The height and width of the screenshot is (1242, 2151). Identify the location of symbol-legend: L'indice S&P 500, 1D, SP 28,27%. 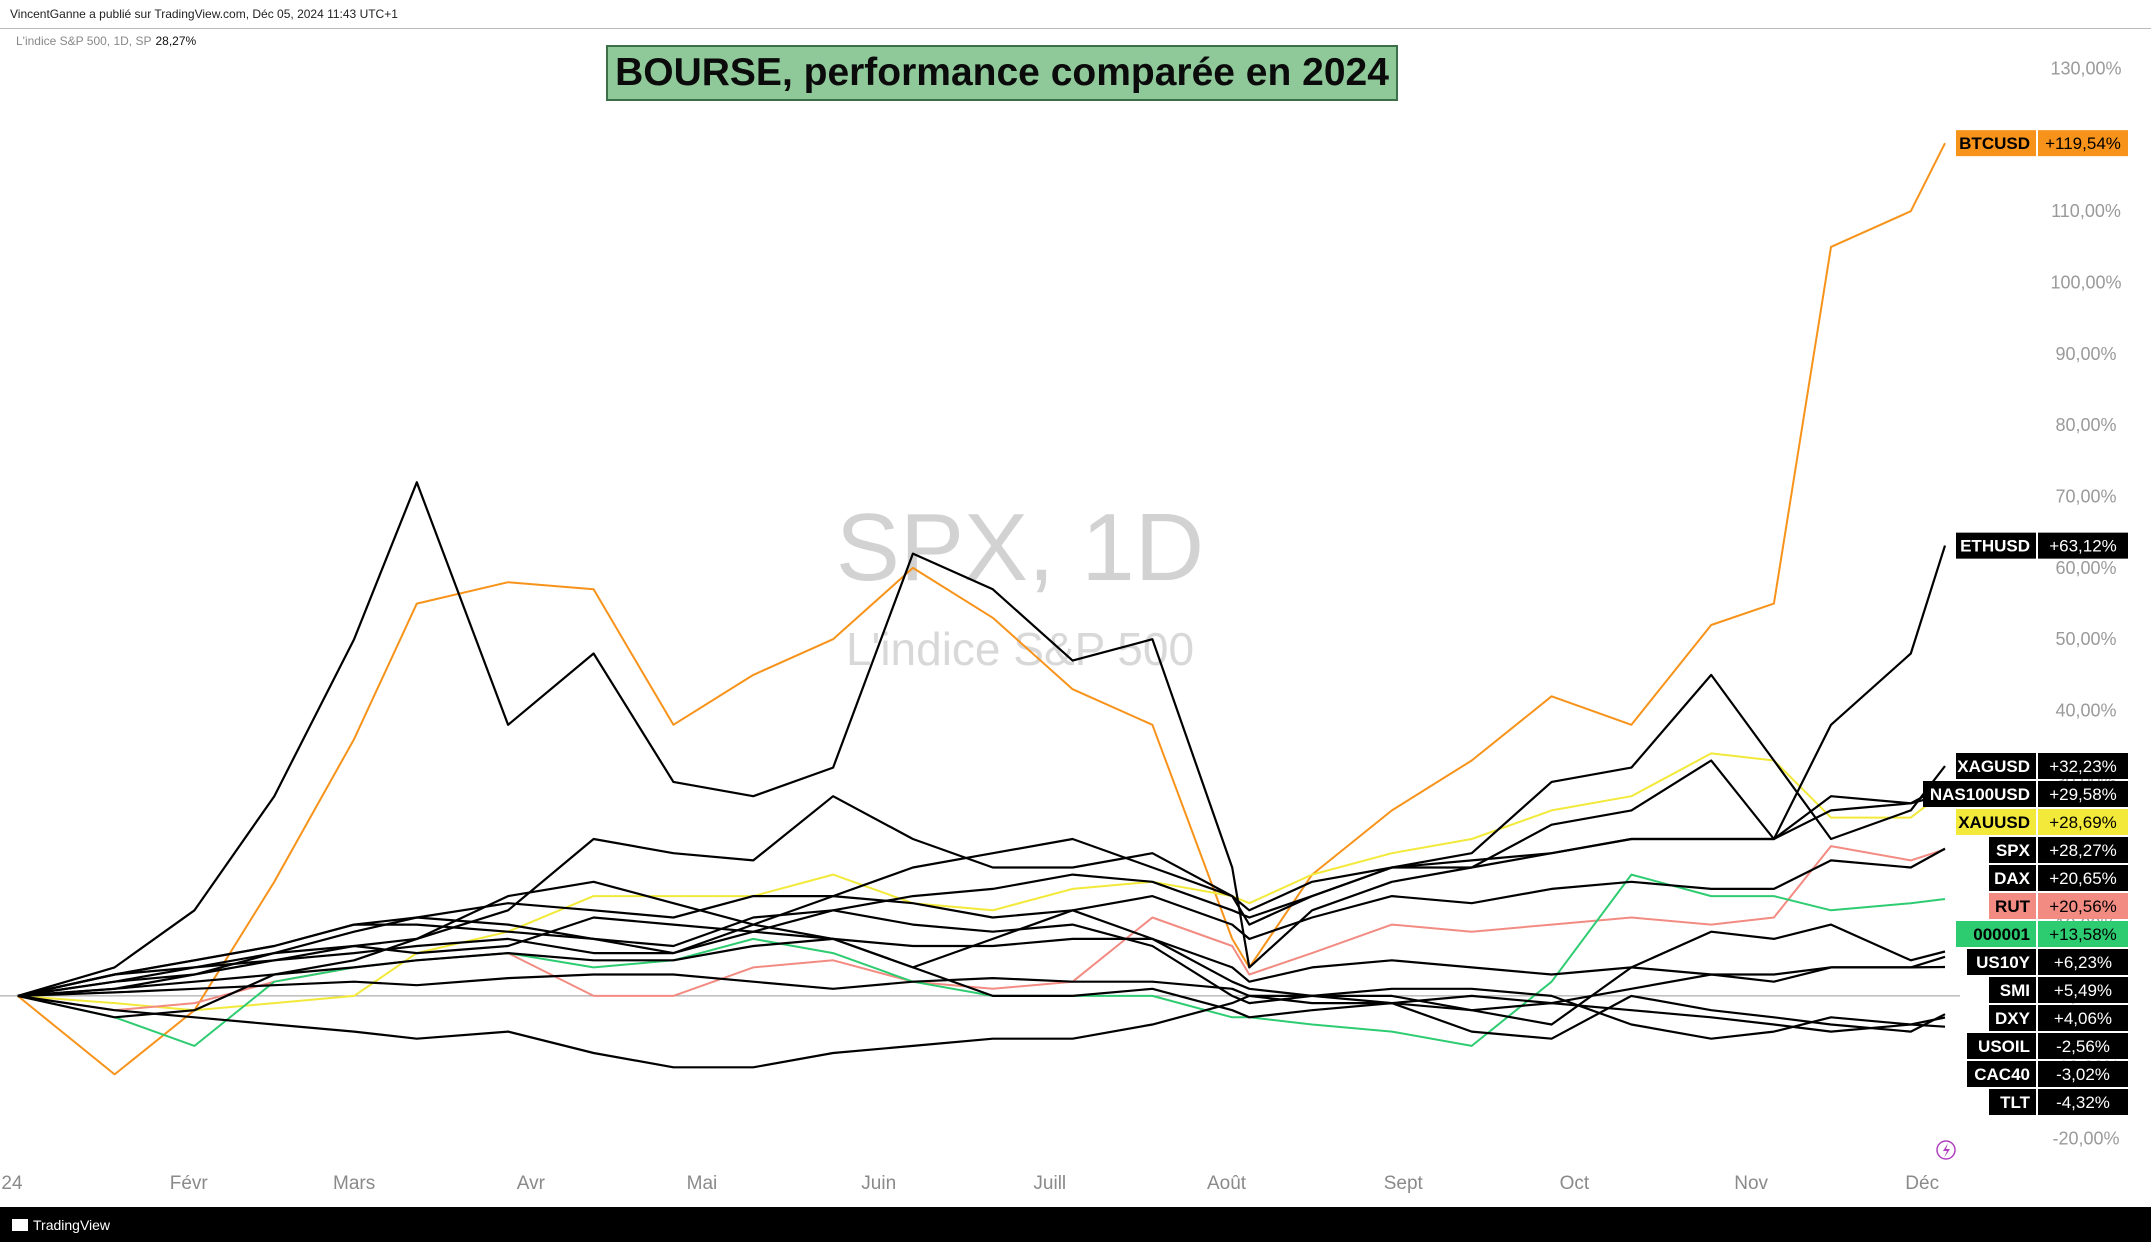
(106, 41).